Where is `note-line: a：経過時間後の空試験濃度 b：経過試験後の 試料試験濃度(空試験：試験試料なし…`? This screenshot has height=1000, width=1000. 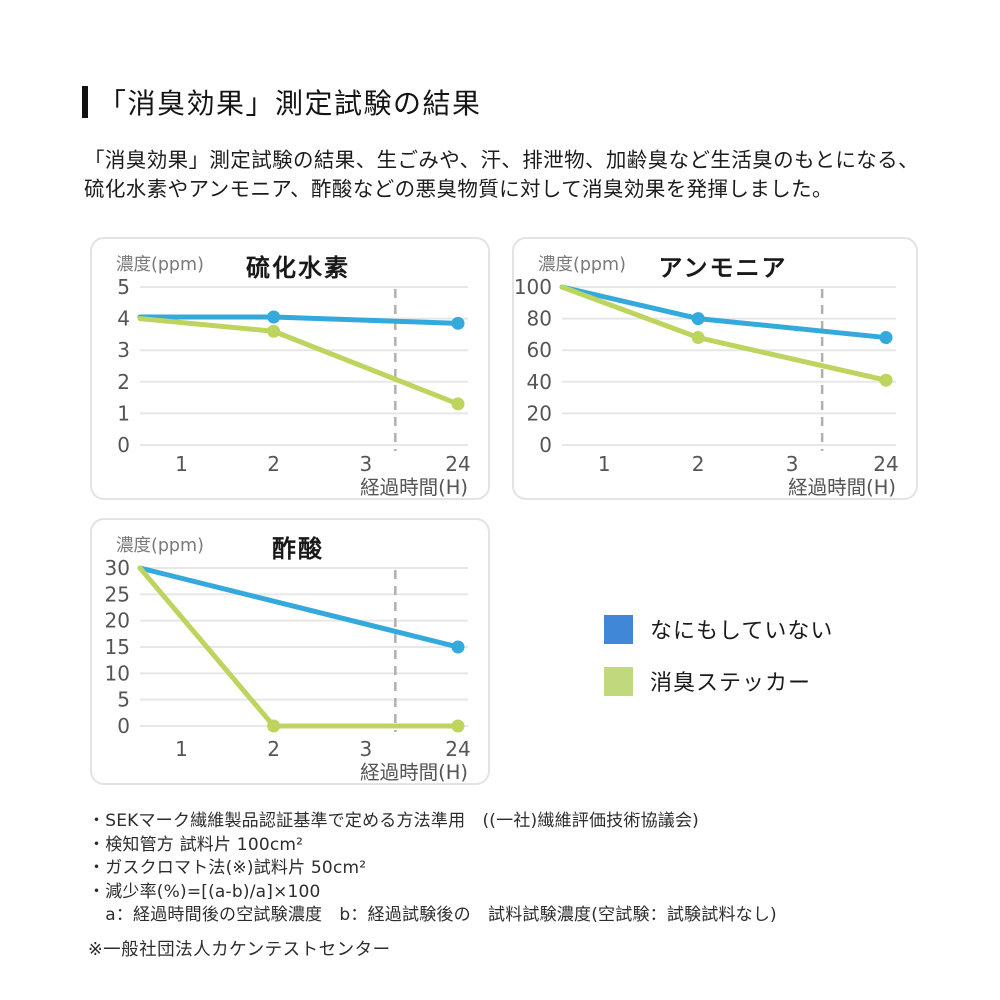 note-line: a：経過時間後の空試験濃度 b：経過試験後の 試料試験濃度(空試験：試験試料なし… is located at coordinates (432, 915).